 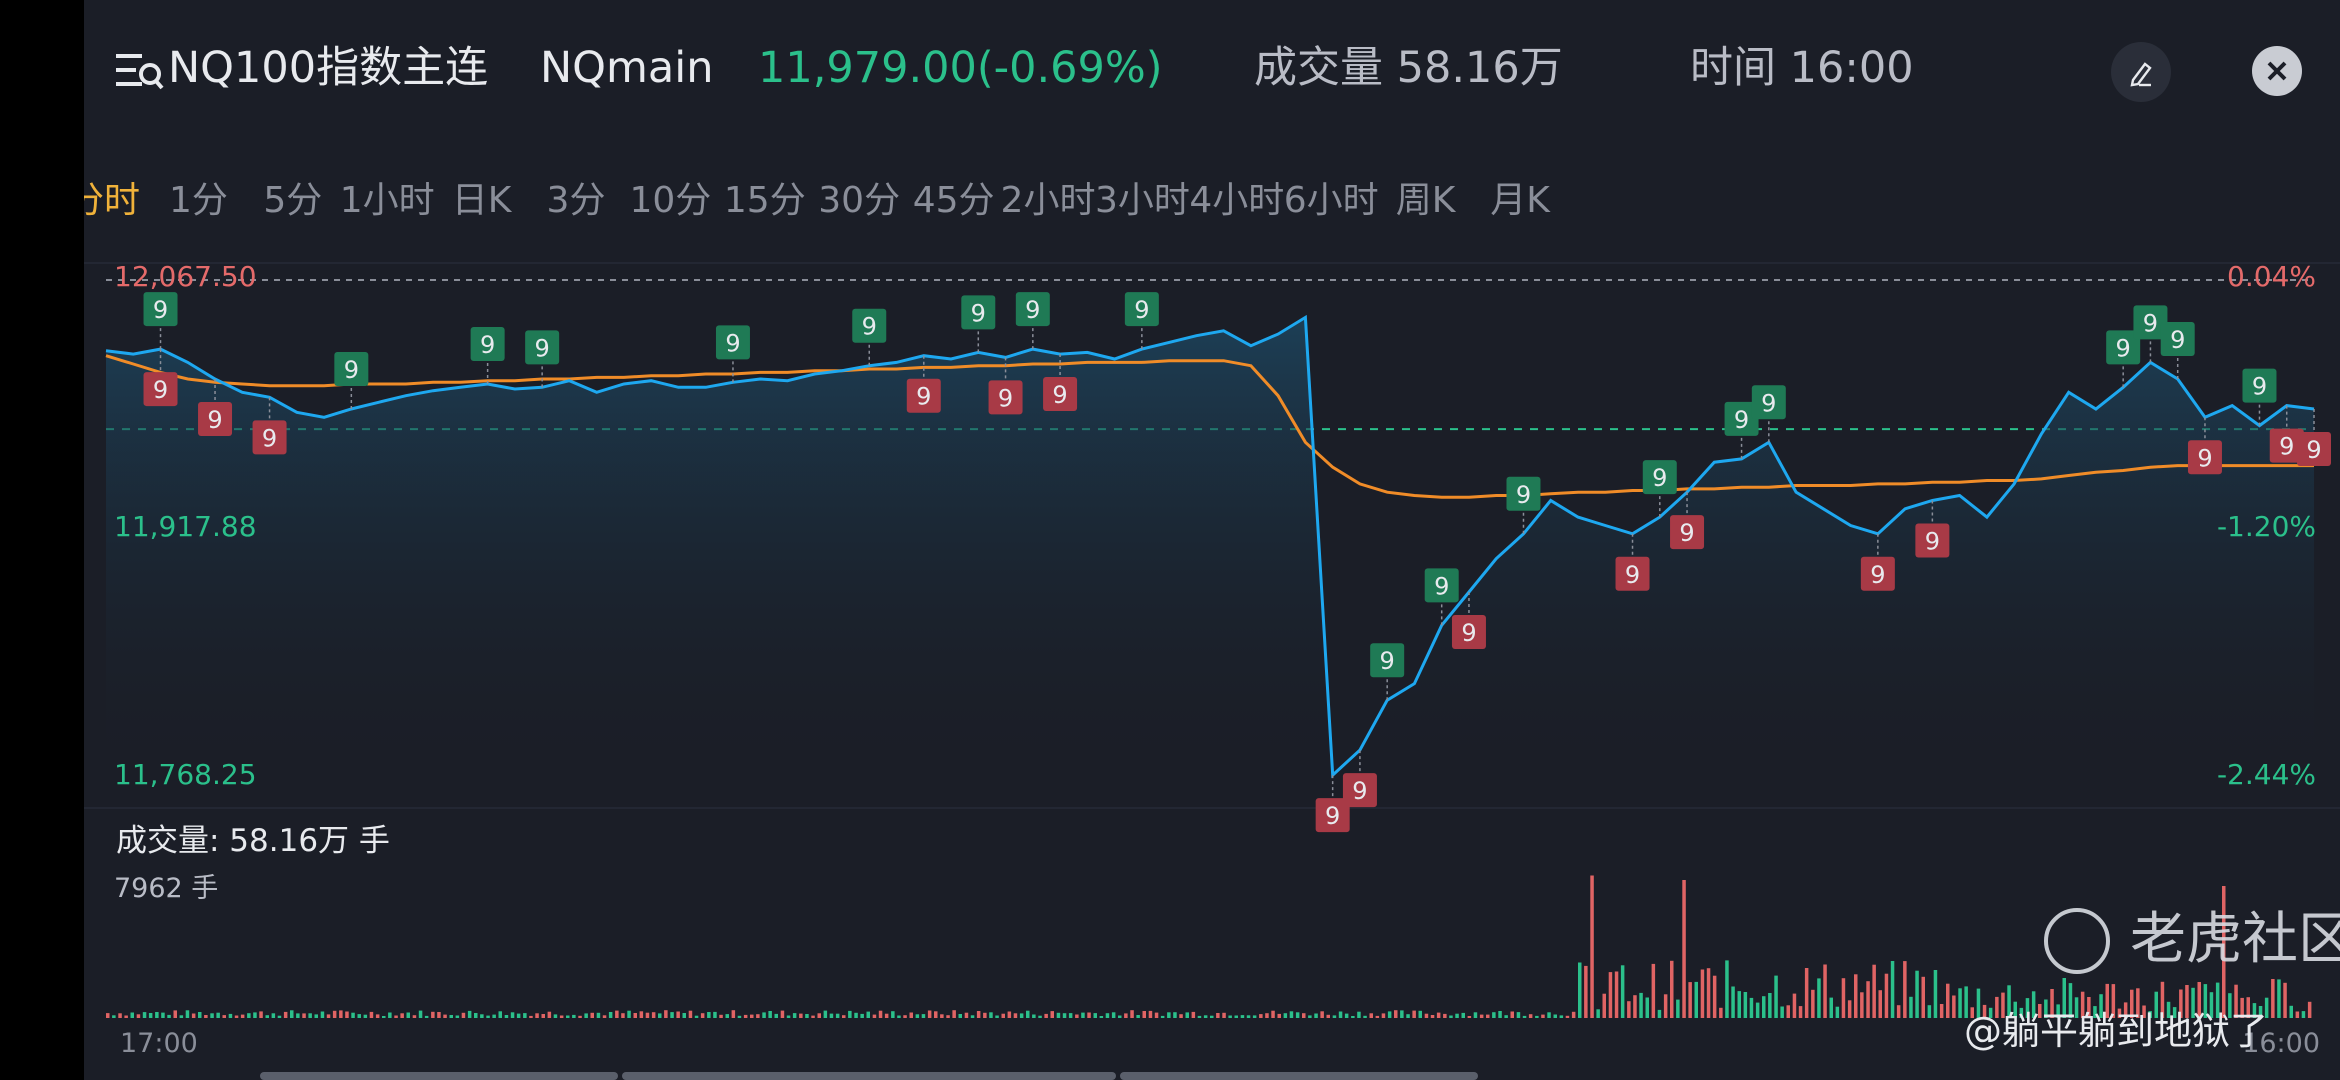 What do you see at coordinates (859, 200) in the screenshot?
I see `tab-8: 30分` at bounding box center [859, 200].